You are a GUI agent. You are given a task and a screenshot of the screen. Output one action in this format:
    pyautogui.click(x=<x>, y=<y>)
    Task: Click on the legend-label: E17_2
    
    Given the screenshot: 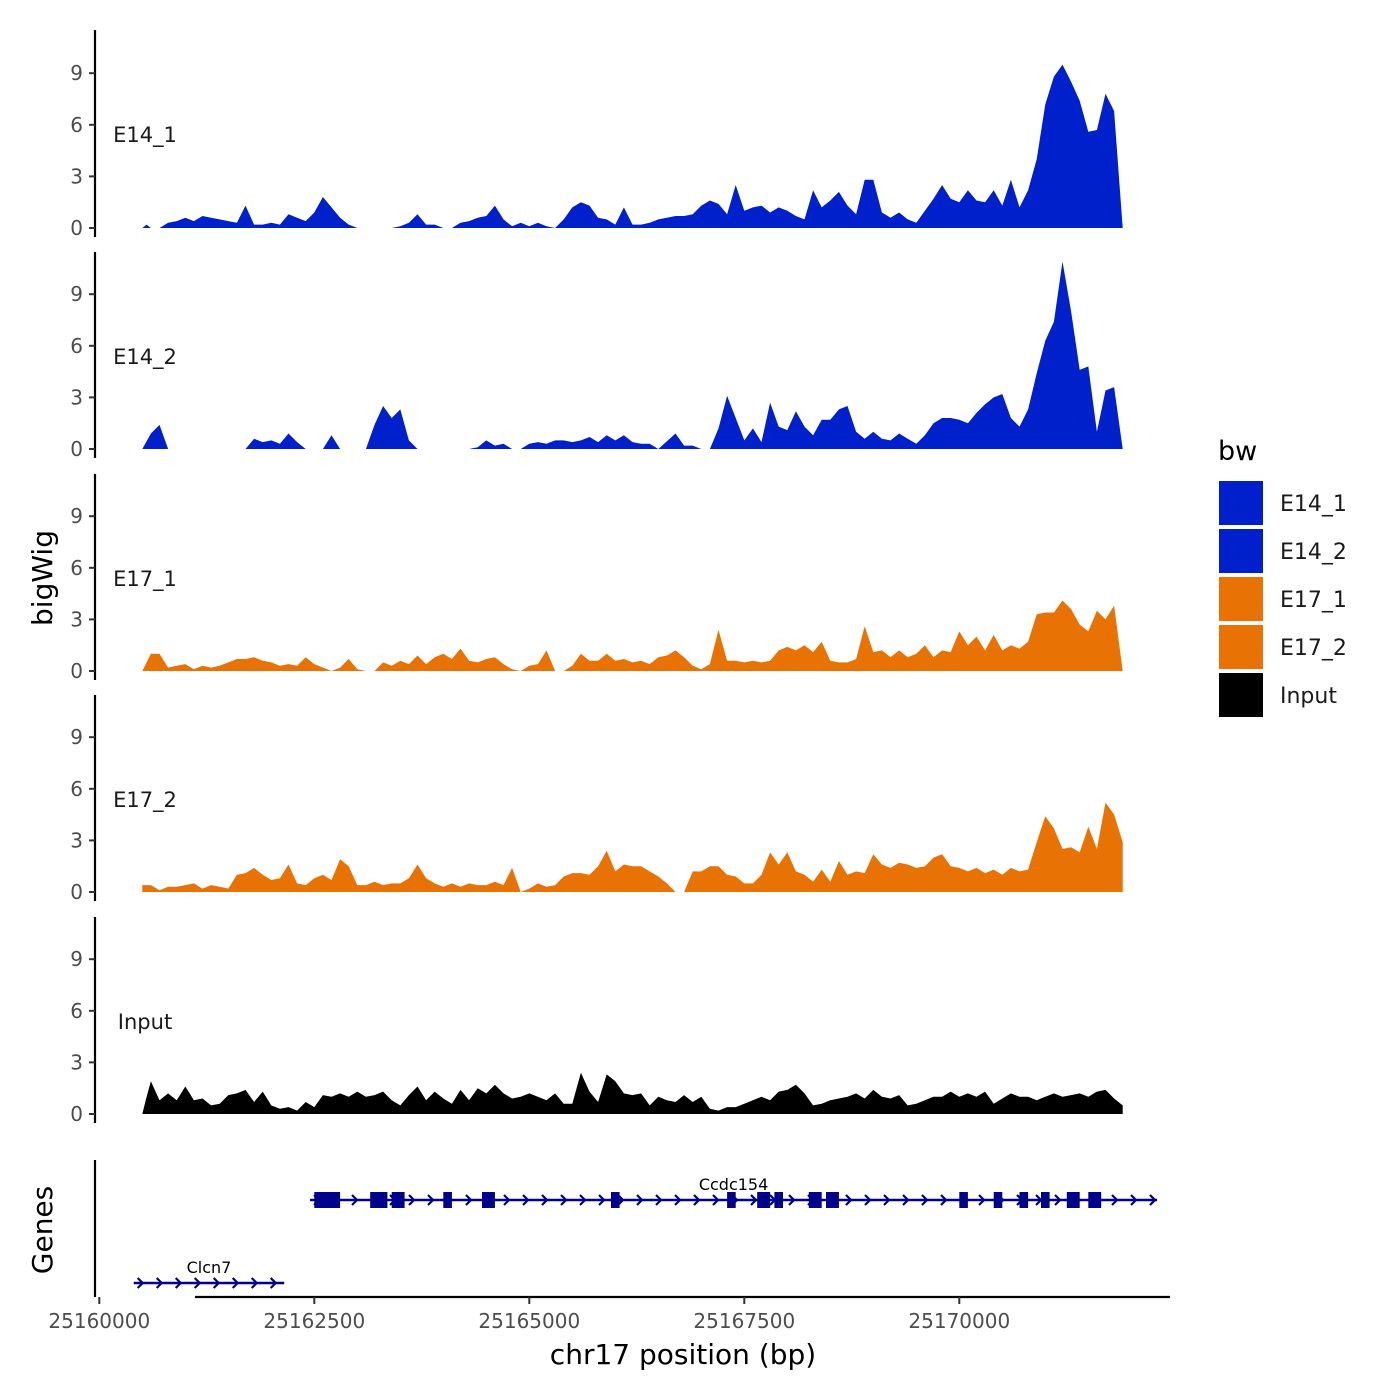 What is the action you would take?
    pyautogui.click(x=1313, y=648)
    